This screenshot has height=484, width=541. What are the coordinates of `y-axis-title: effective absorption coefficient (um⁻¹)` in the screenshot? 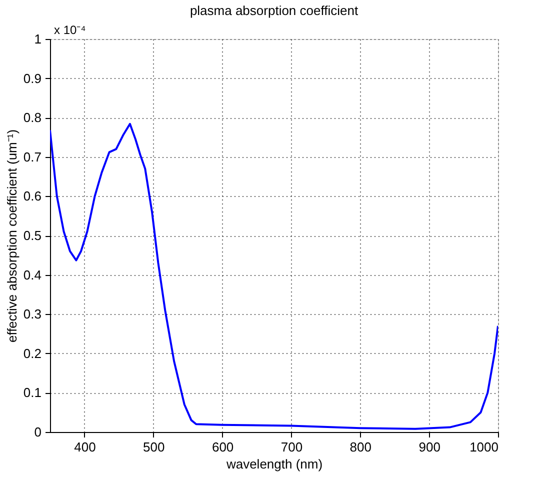 It's located at (12, 236).